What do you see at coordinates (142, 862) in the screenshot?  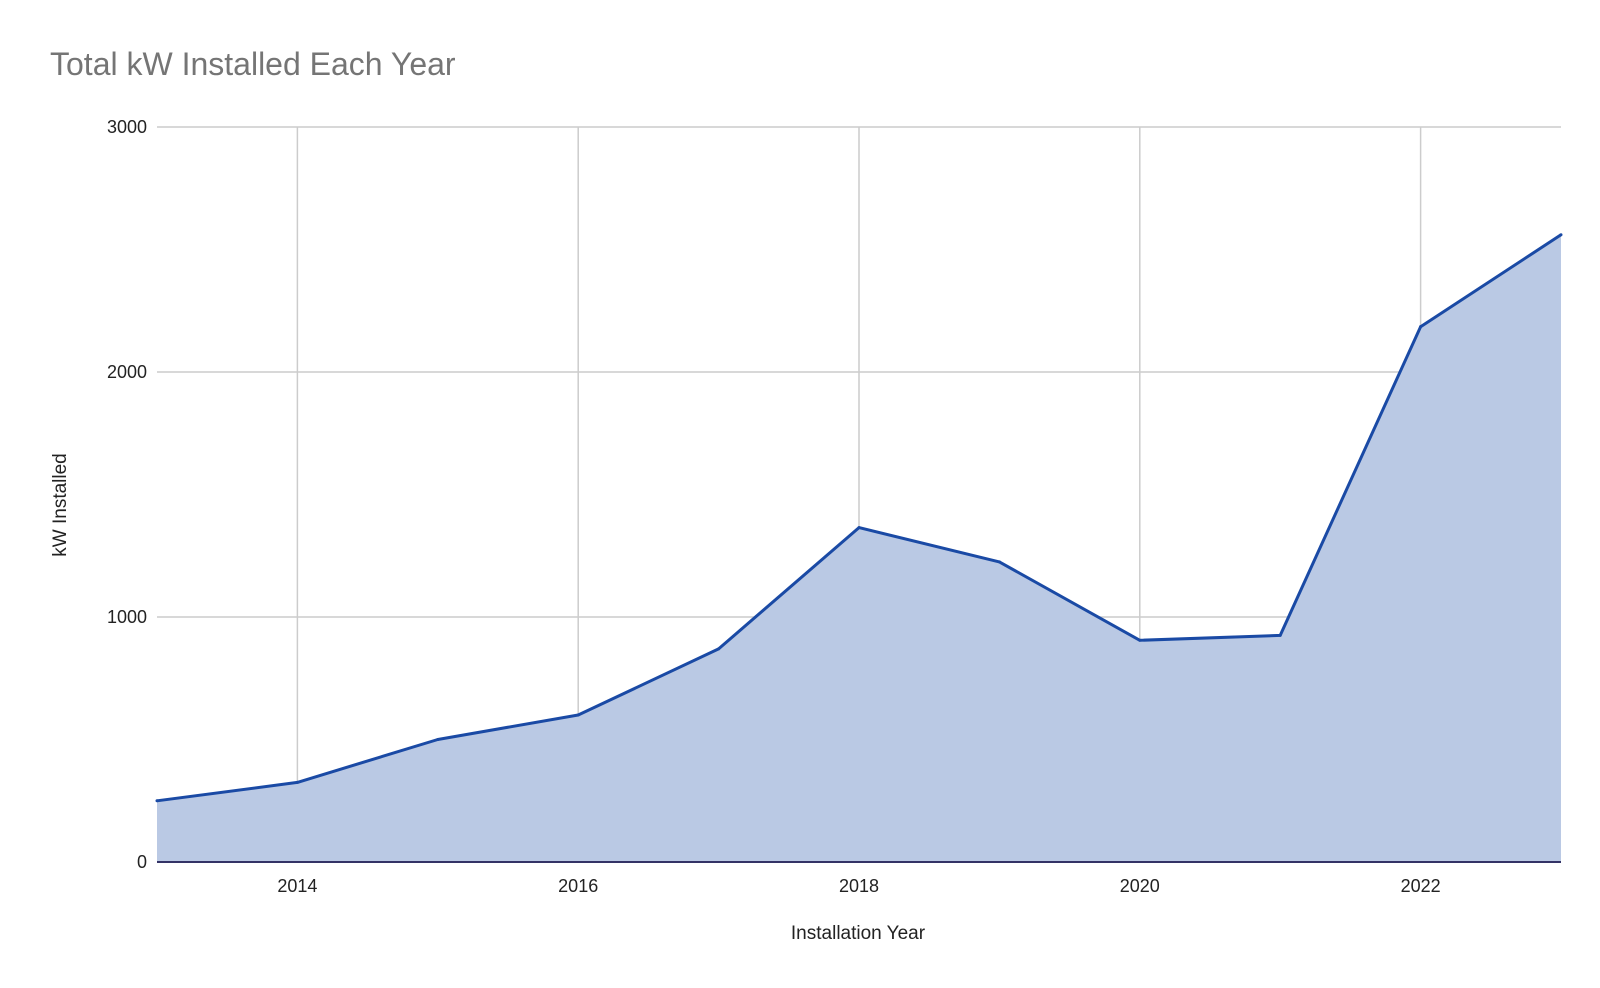 I see `y-tick-label: 0` at bounding box center [142, 862].